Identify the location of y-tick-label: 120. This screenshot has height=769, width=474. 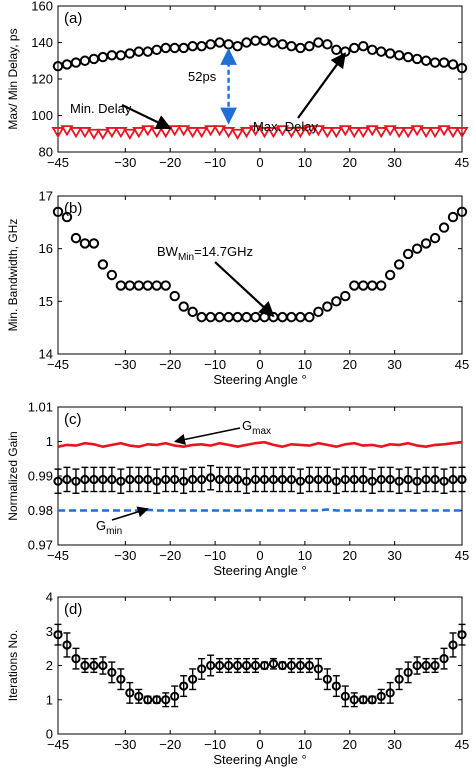
(42, 79).